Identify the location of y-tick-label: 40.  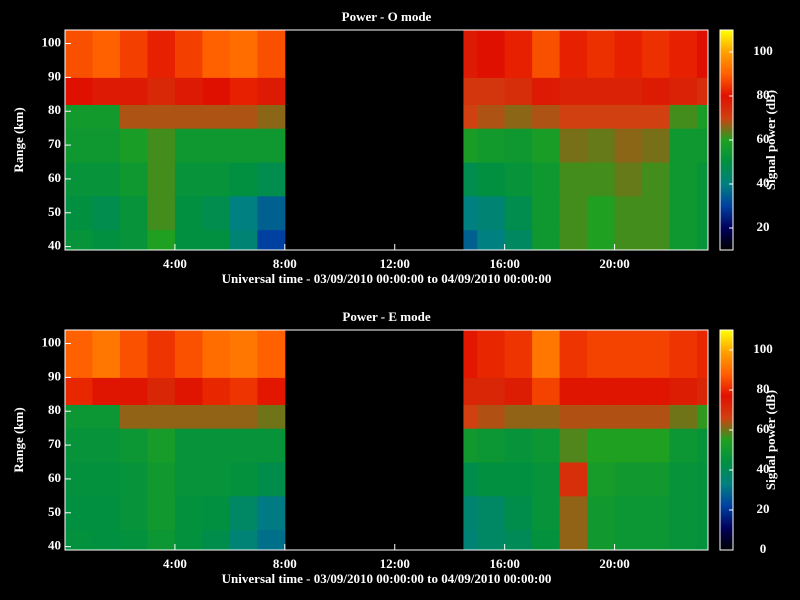
(54, 245).